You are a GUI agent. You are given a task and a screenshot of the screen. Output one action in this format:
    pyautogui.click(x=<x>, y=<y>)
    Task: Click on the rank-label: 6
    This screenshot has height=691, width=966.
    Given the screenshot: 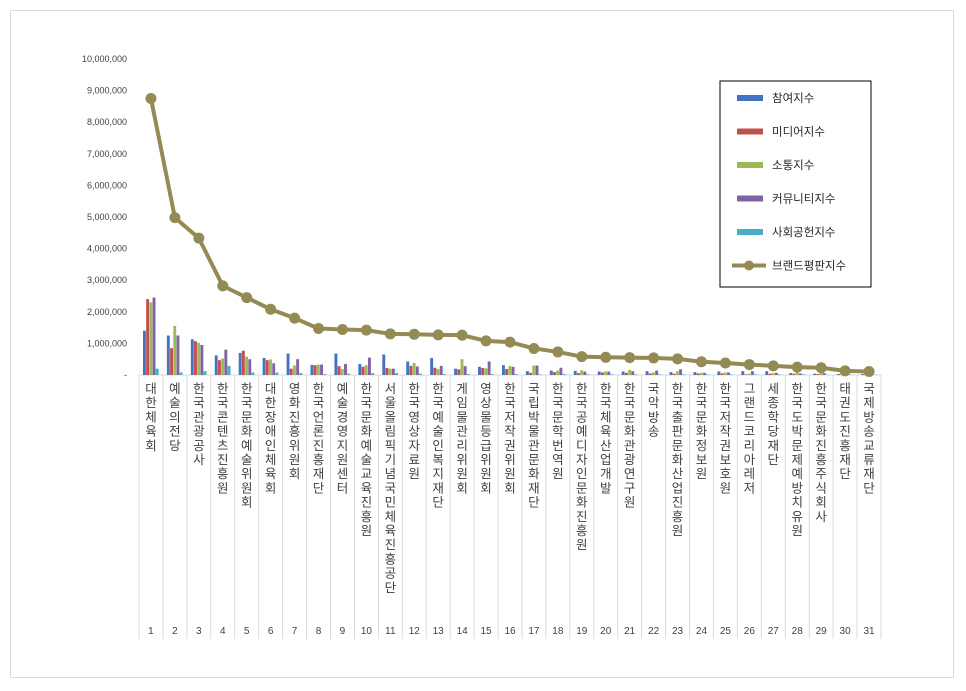 What is the action you would take?
    pyautogui.click(x=271, y=631)
    